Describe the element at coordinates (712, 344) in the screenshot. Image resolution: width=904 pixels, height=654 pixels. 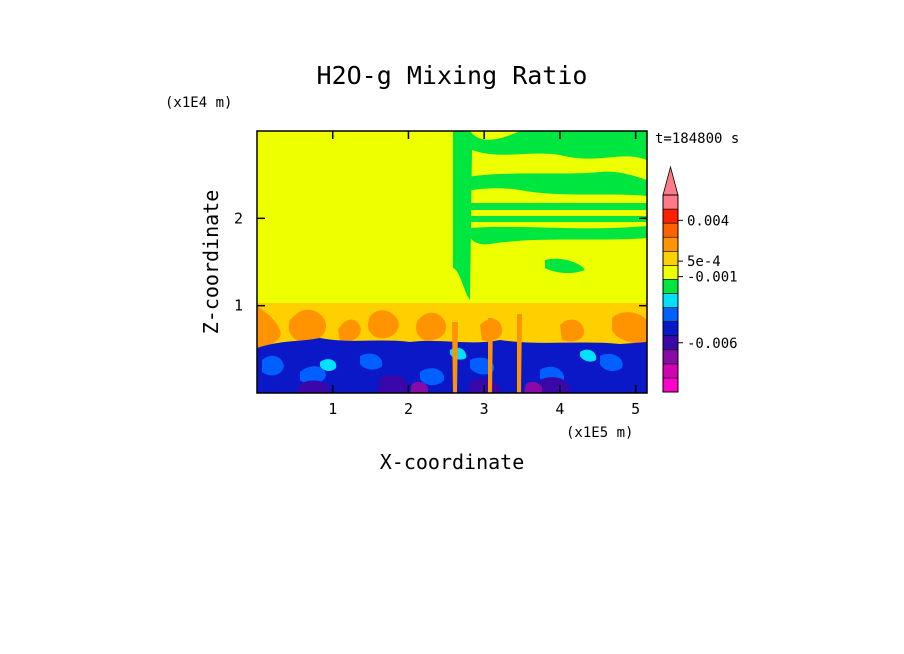
I see `colorbar-label: -0.006` at that location.